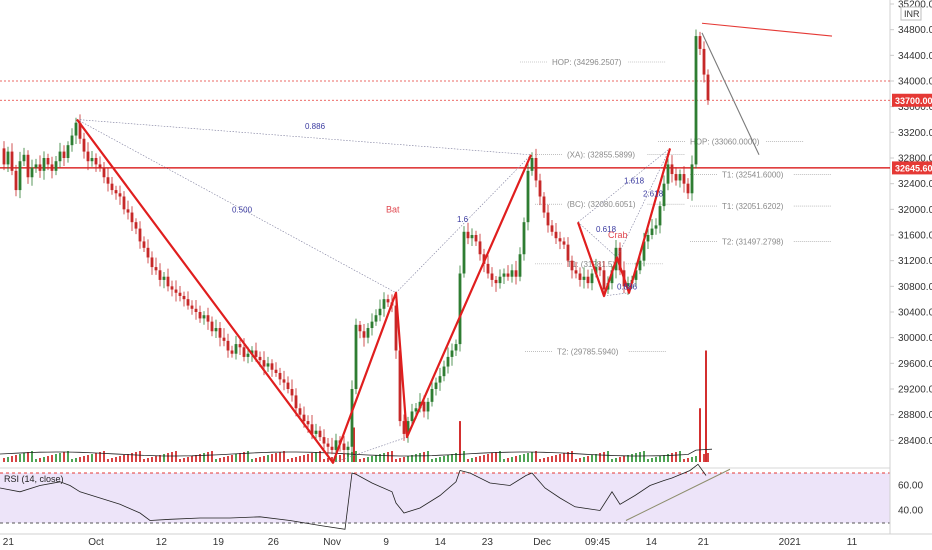 This screenshot has width=932, height=550. Describe the element at coordinates (753, 242) in the screenshot. I see `level-label: T2: (31497.2798)` at that location.